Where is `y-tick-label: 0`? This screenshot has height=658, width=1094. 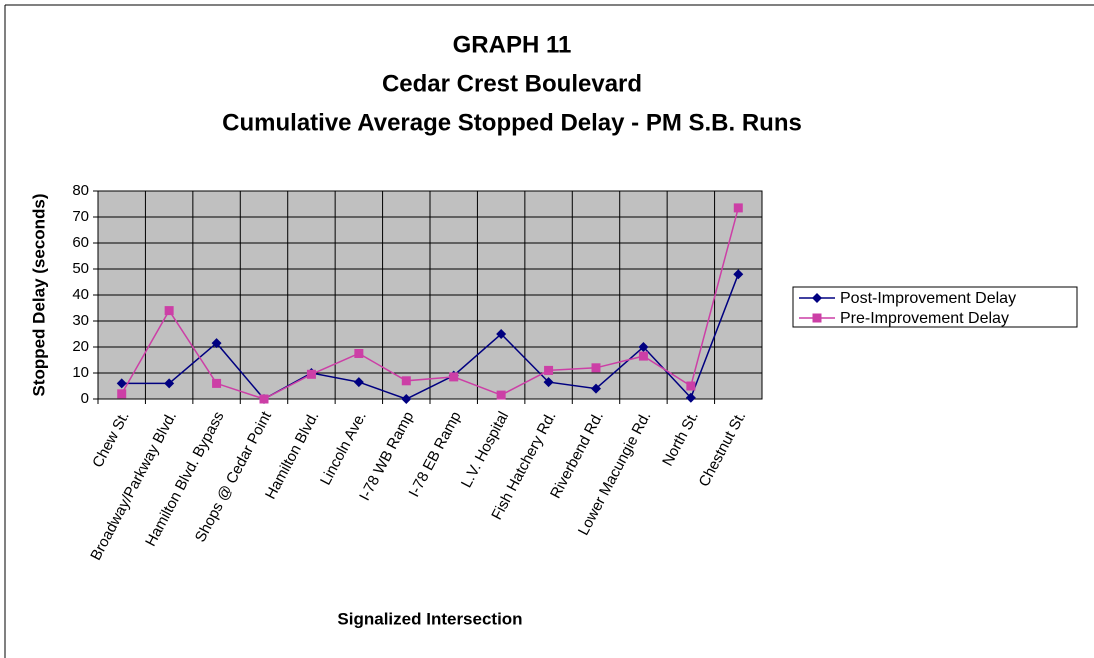 y-tick-label: 0 is located at coordinates (85, 398).